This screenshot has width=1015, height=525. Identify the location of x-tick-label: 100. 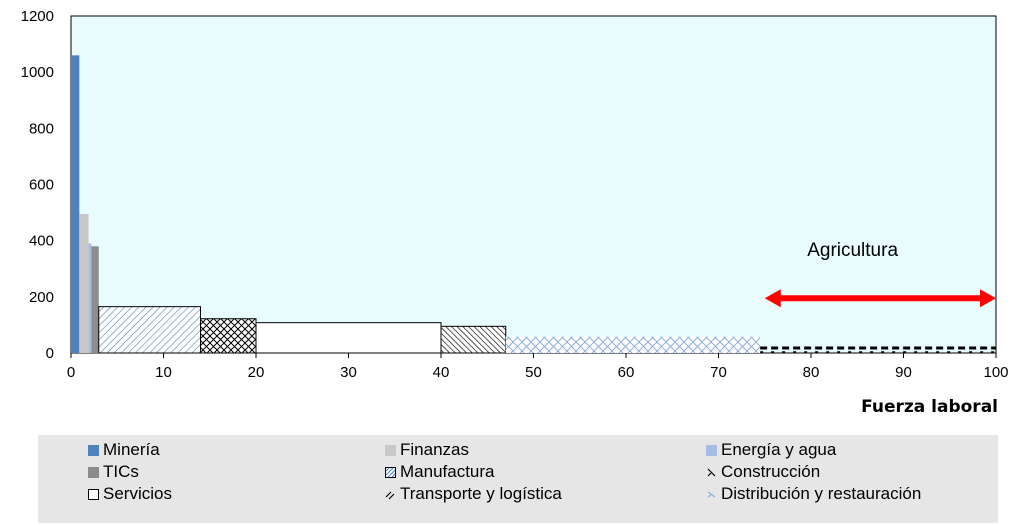
(995, 372).